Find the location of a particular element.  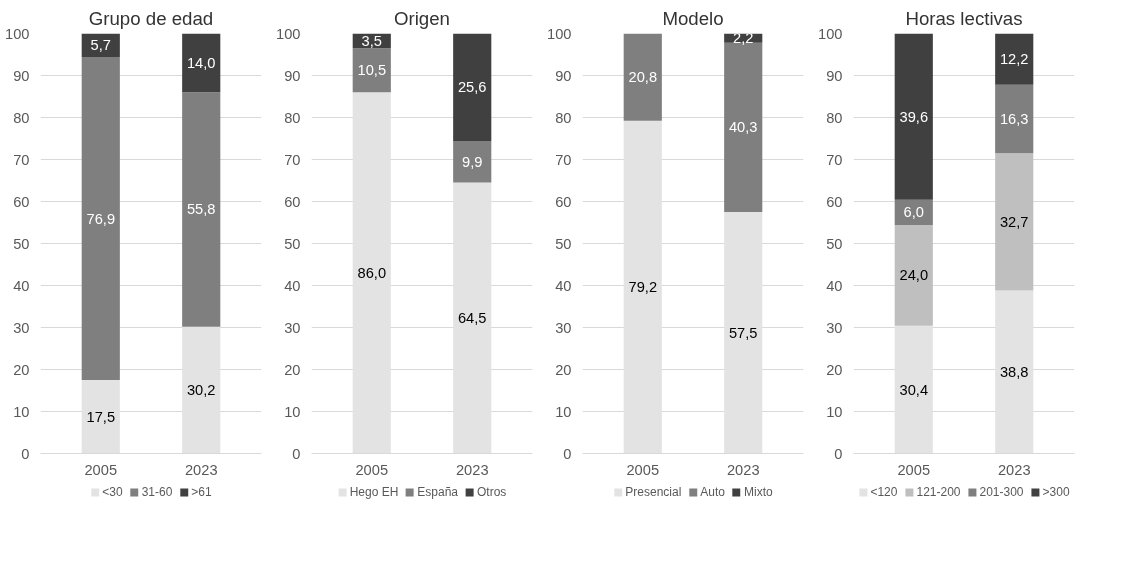

data-label: 55,8 is located at coordinates (201, 209).